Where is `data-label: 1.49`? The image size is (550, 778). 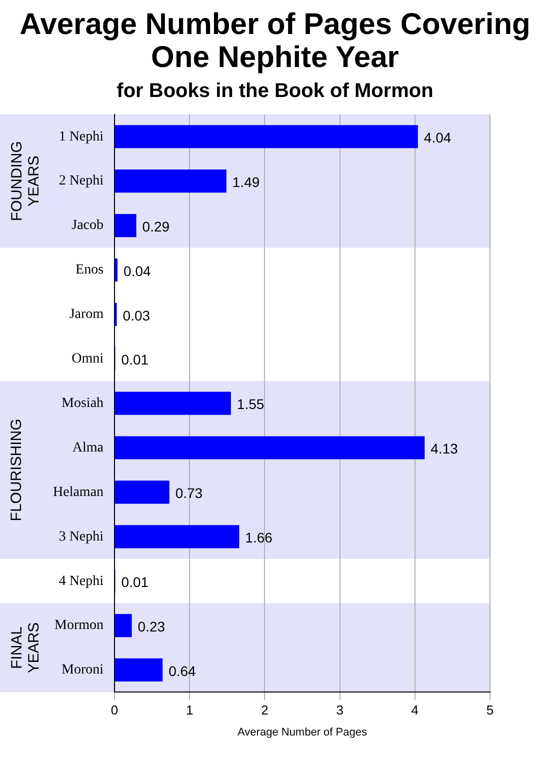
data-label: 1.49 is located at coordinates (246, 182).